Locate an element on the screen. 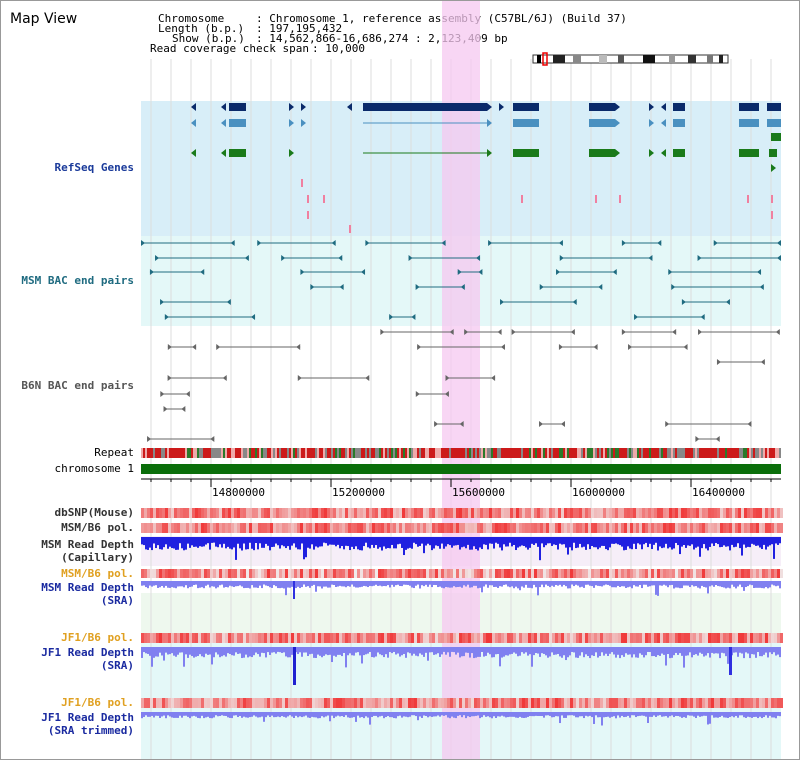 This screenshot has width=800, height=760. dbsnp-label: dbSNP(Mouse) is located at coordinates (94, 512).